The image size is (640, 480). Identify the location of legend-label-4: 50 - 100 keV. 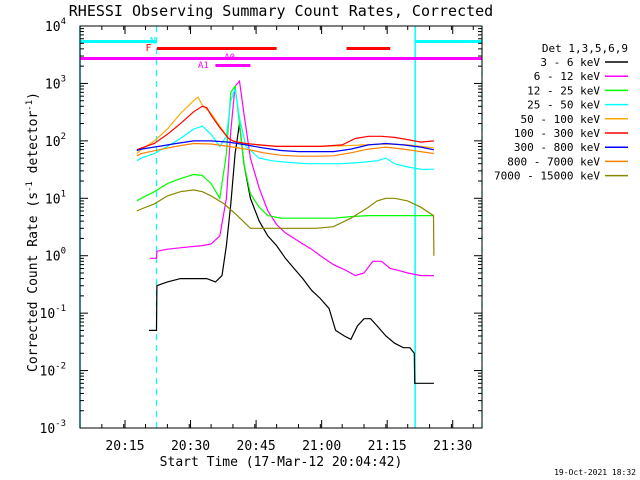
(561, 119).